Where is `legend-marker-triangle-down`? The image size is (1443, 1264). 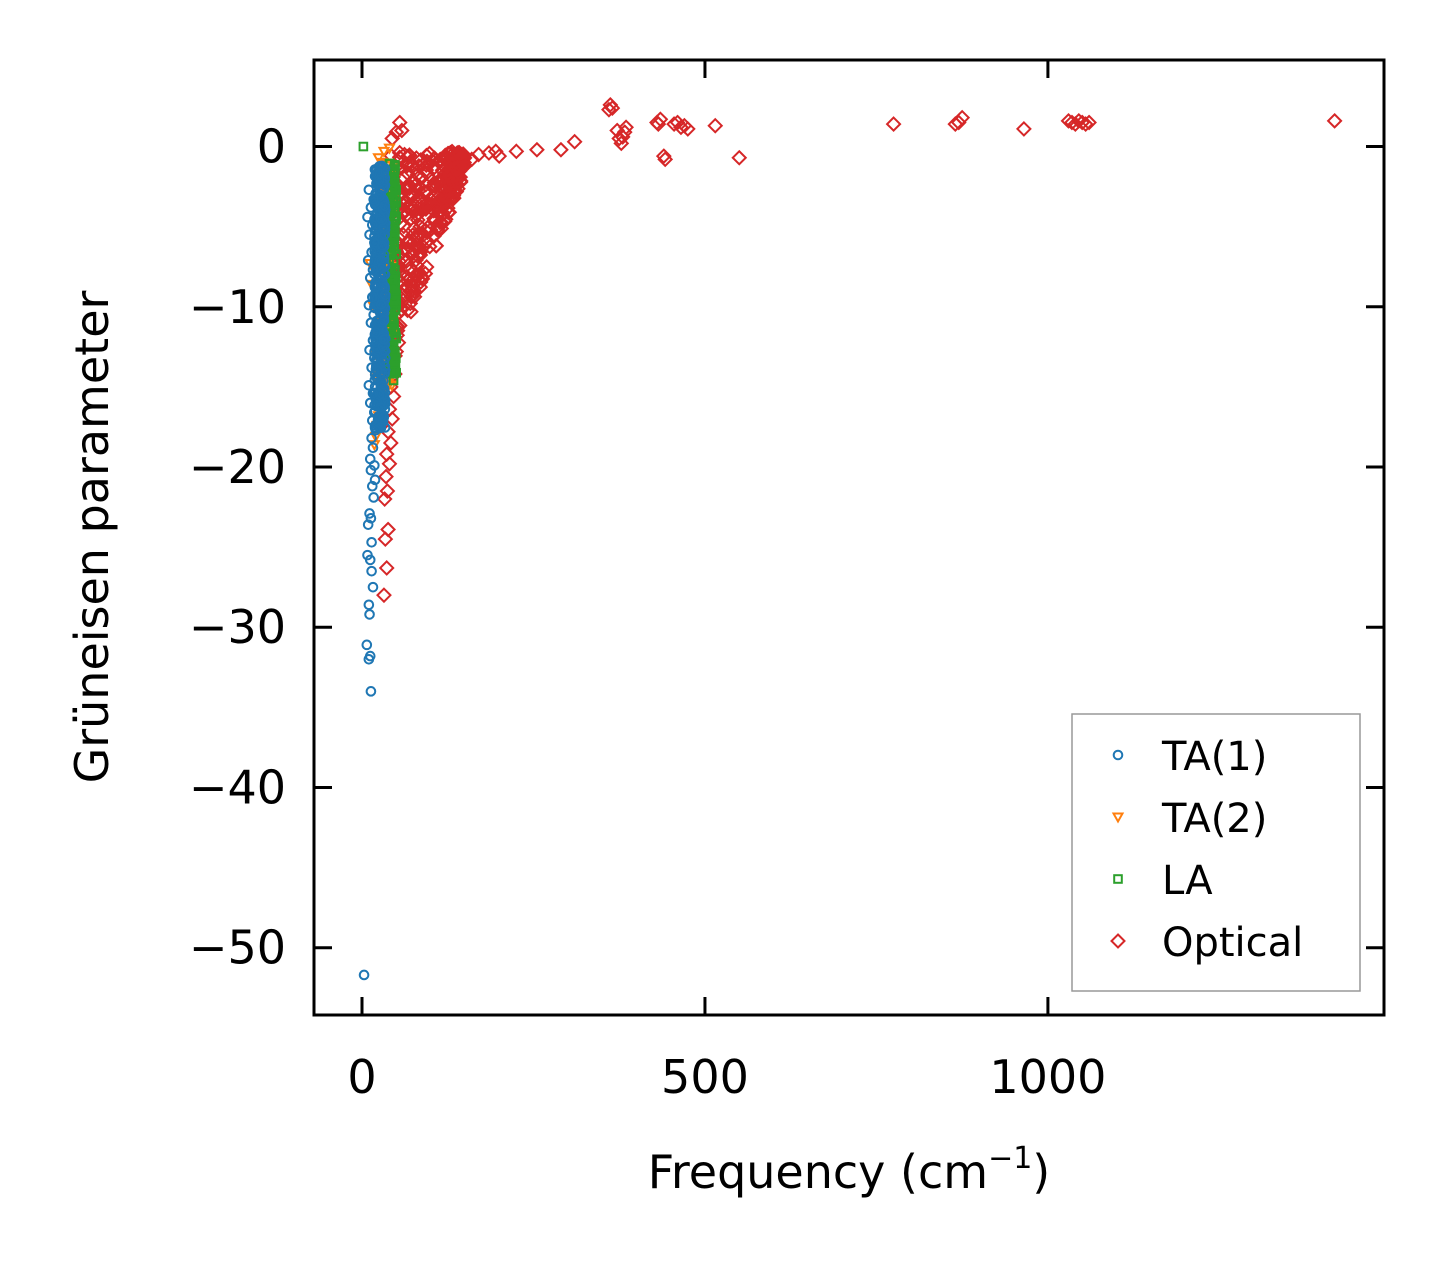 legend-marker-triangle-down is located at coordinates (1118, 818).